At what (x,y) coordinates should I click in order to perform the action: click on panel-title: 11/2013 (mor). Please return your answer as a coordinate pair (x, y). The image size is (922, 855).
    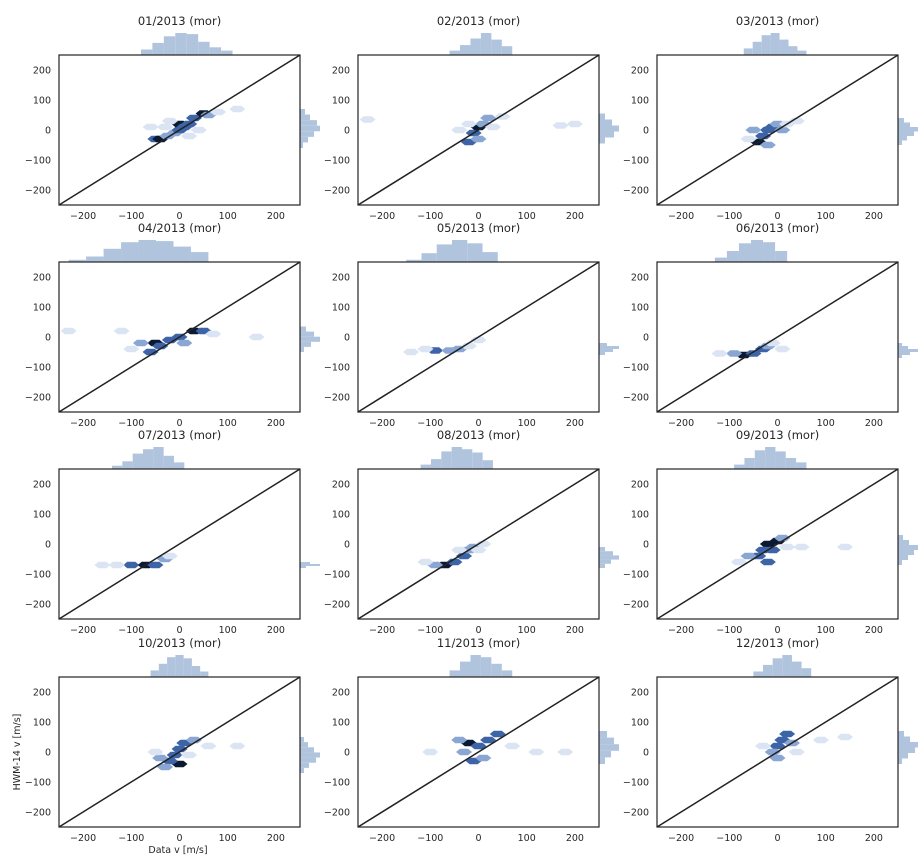
    Looking at the image, I should click on (478, 643).